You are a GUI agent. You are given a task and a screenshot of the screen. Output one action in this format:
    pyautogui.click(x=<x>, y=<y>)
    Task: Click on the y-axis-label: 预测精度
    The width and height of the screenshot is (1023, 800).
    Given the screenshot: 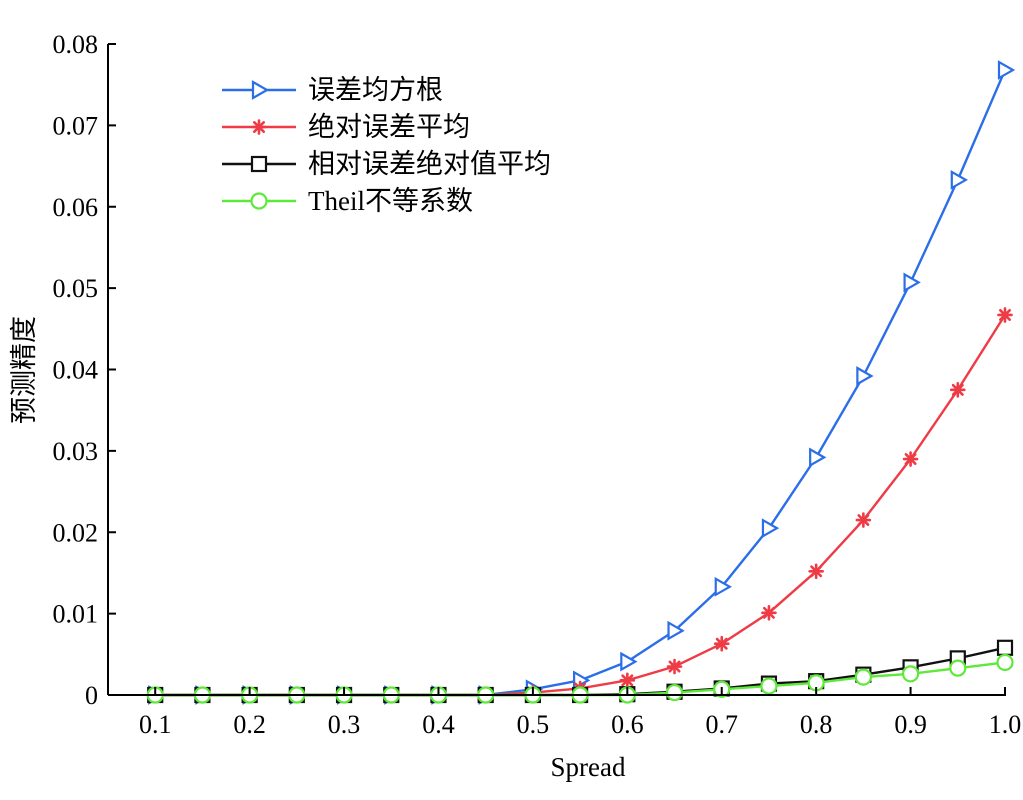 What is the action you would take?
    pyautogui.click(x=24, y=370)
    